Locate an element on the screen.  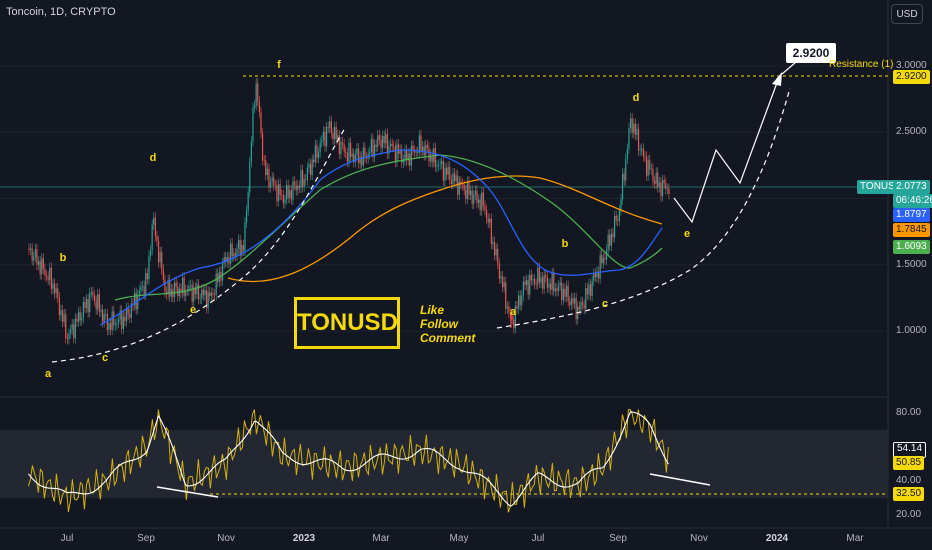
cta-follow: Follow is located at coordinates (439, 324).